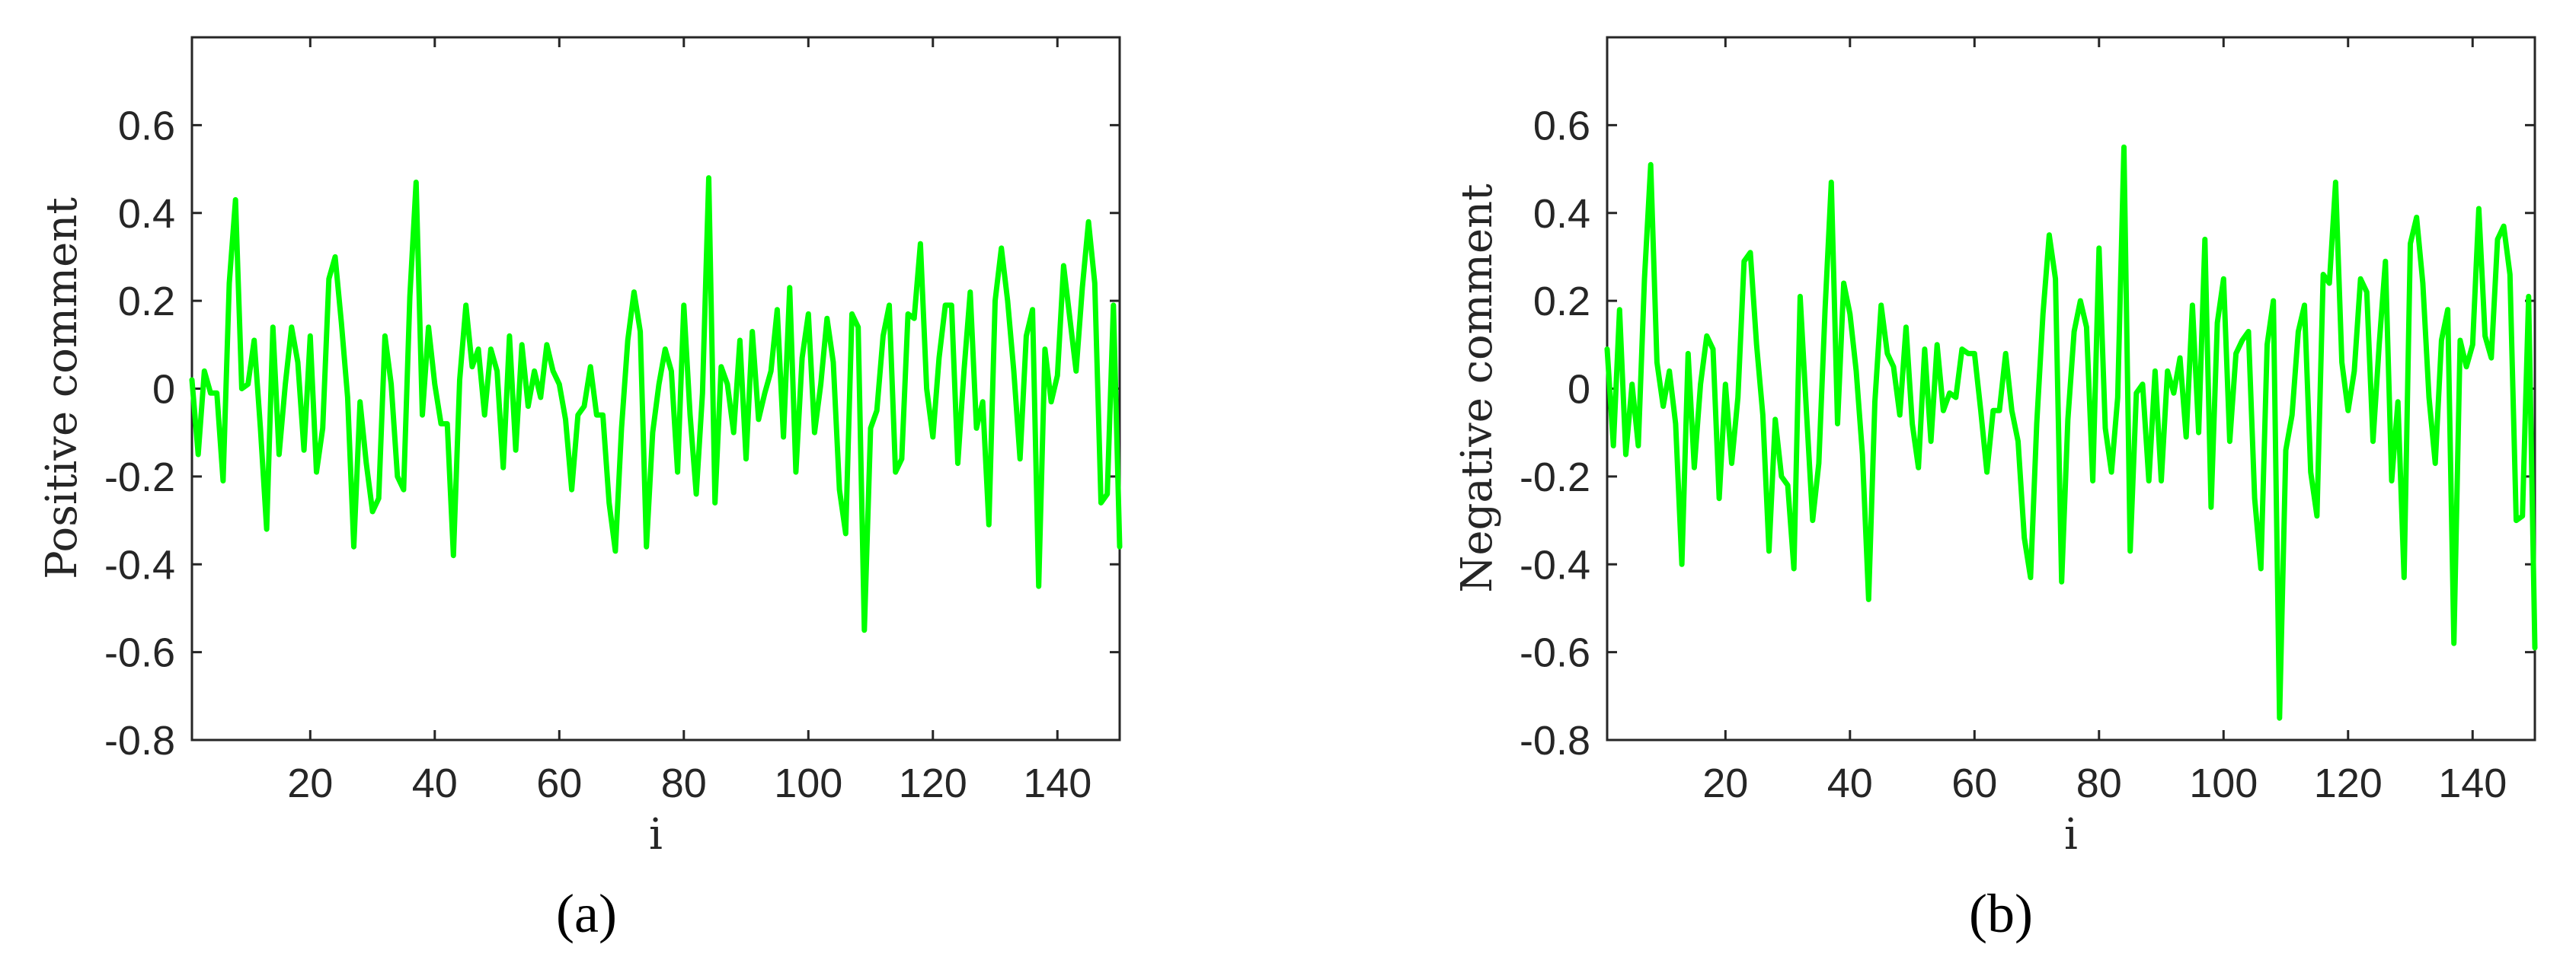 This screenshot has height=976, width=2576. What do you see at coordinates (587, 914) in the screenshot?
I see `panel-label: (a)` at bounding box center [587, 914].